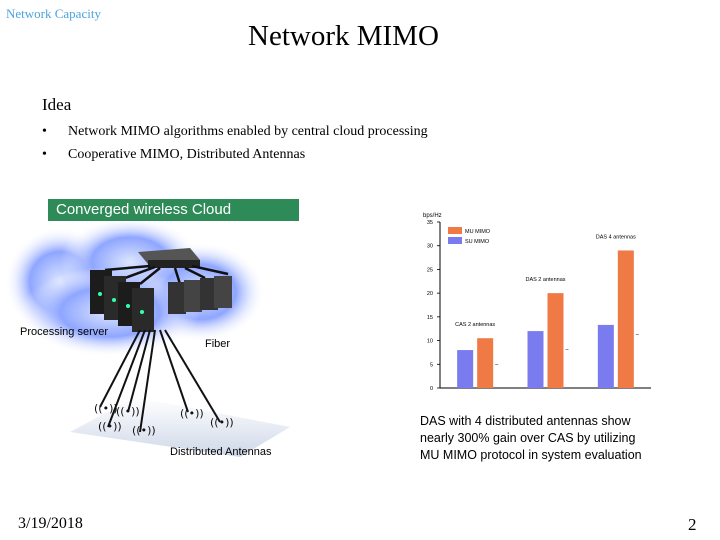 This screenshot has height=540, width=720. What do you see at coordinates (469, 236) in the screenshot?
I see `chart-legend: MU MIMO SU MIMO` at bounding box center [469, 236].